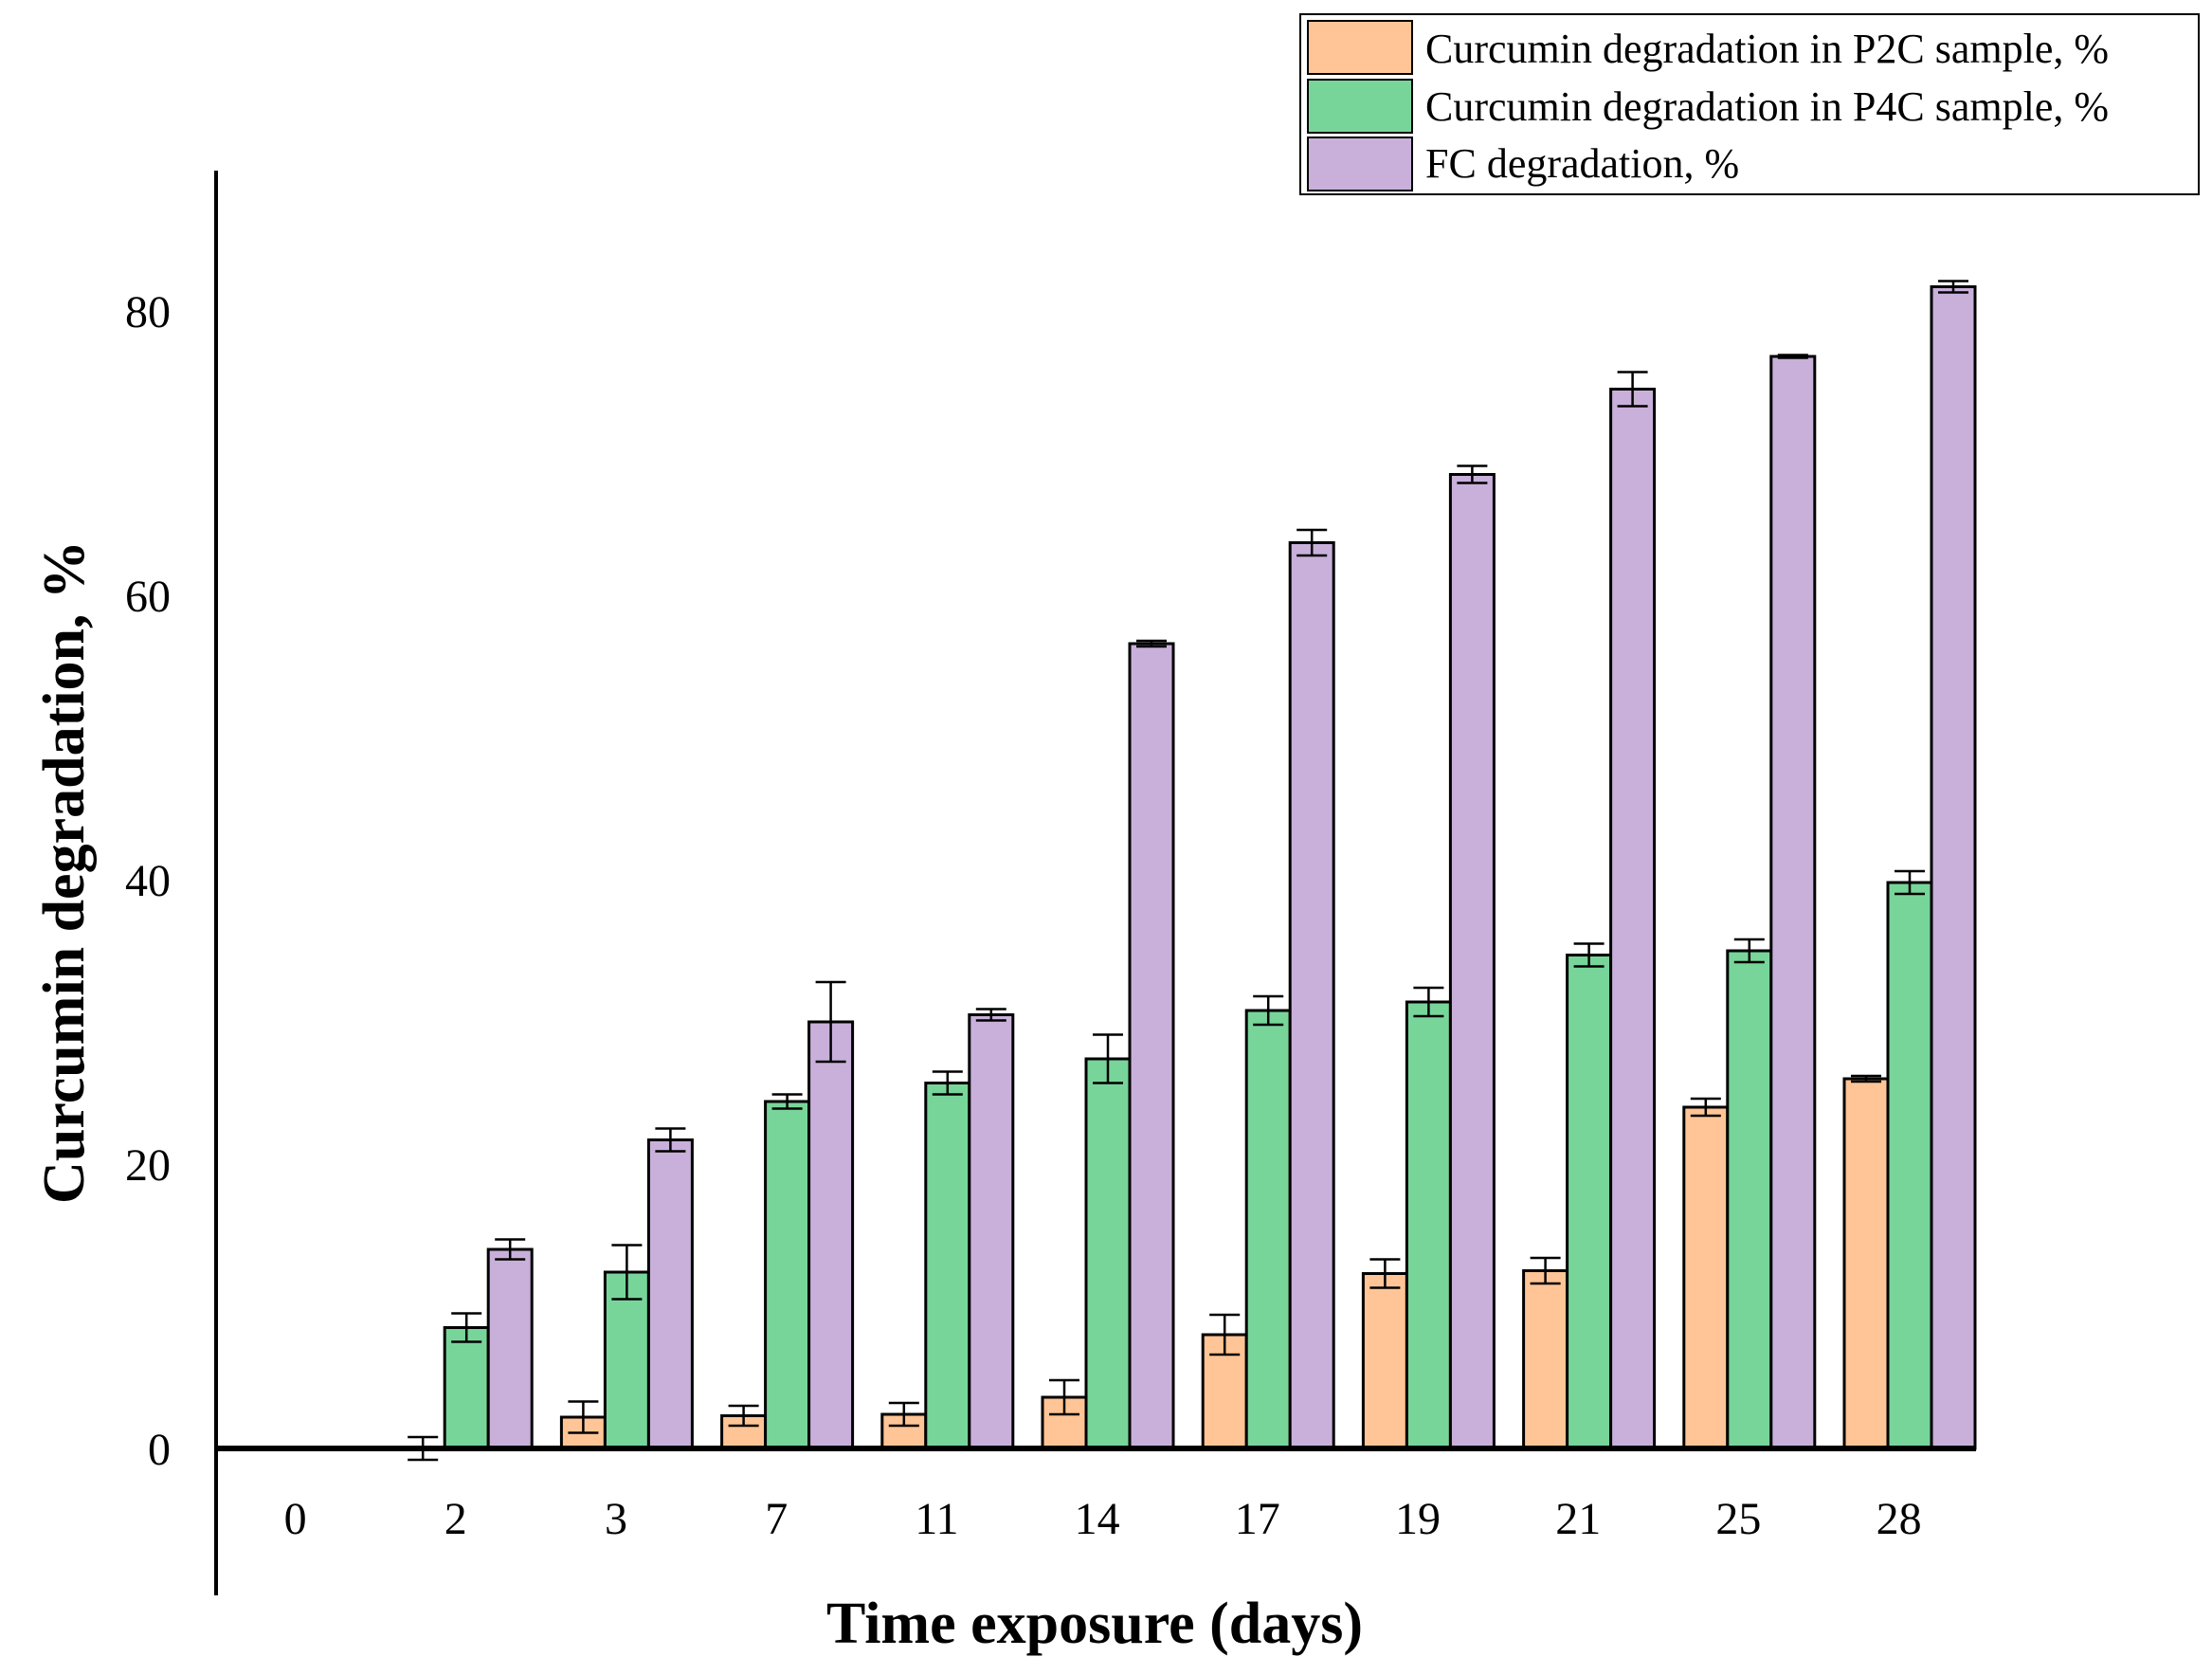  What do you see at coordinates (1767, 49) in the screenshot?
I see `legend-label-p2c: Curcumin degradation in P2C sample, %` at bounding box center [1767, 49].